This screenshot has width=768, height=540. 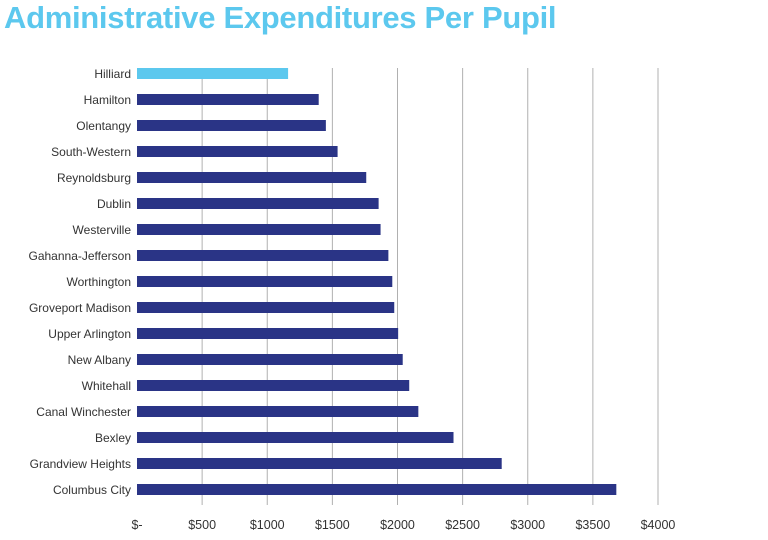 What do you see at coordinates (89, 334) in the screenshot?
I see `category-label: Upper Arlington` at bounding box center [89, 334].